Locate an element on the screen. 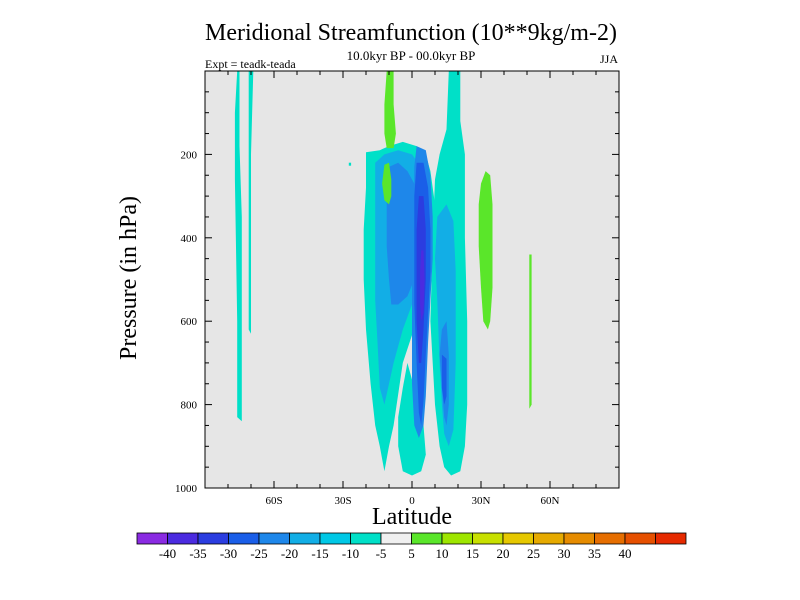  colorbar-label: 5 is located at coordinates (411, 553).